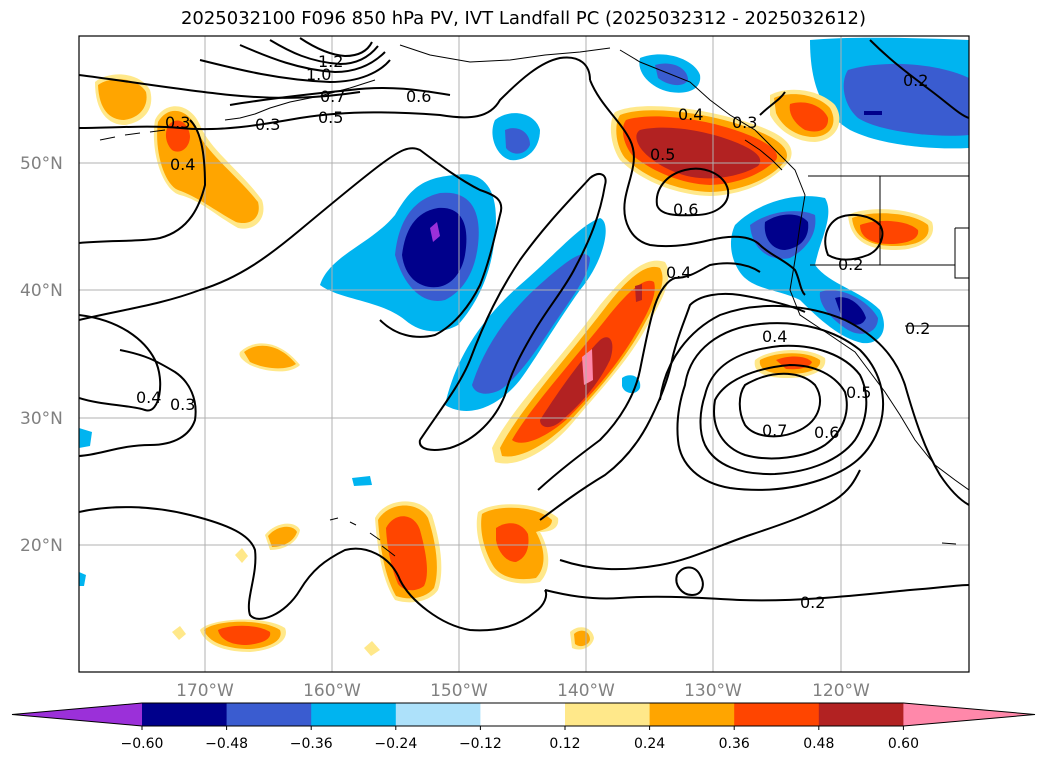  I want to click on colorbar-tick-label: −0.60, so click(142, 744).